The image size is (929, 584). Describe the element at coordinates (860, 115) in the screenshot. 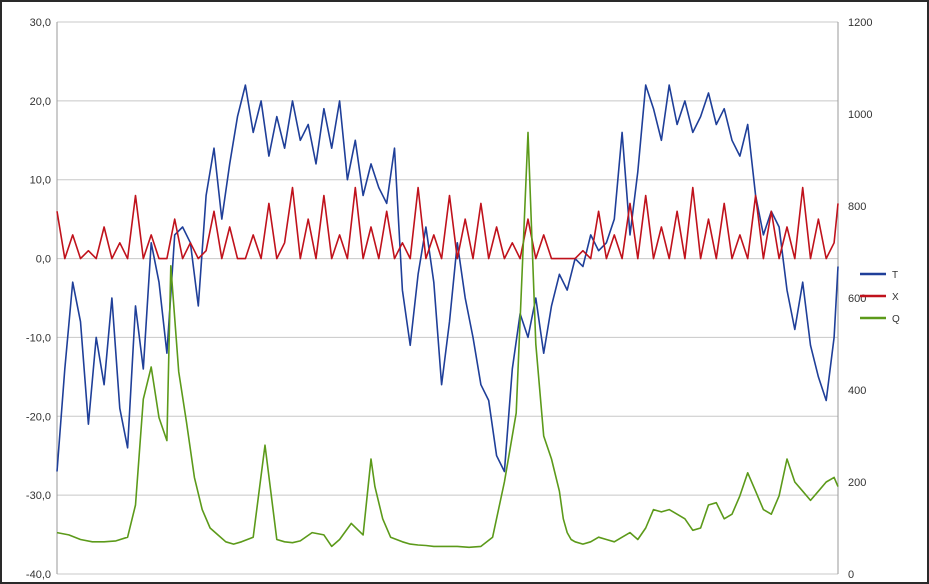

I see `right-tick-label: 1000` at that location.